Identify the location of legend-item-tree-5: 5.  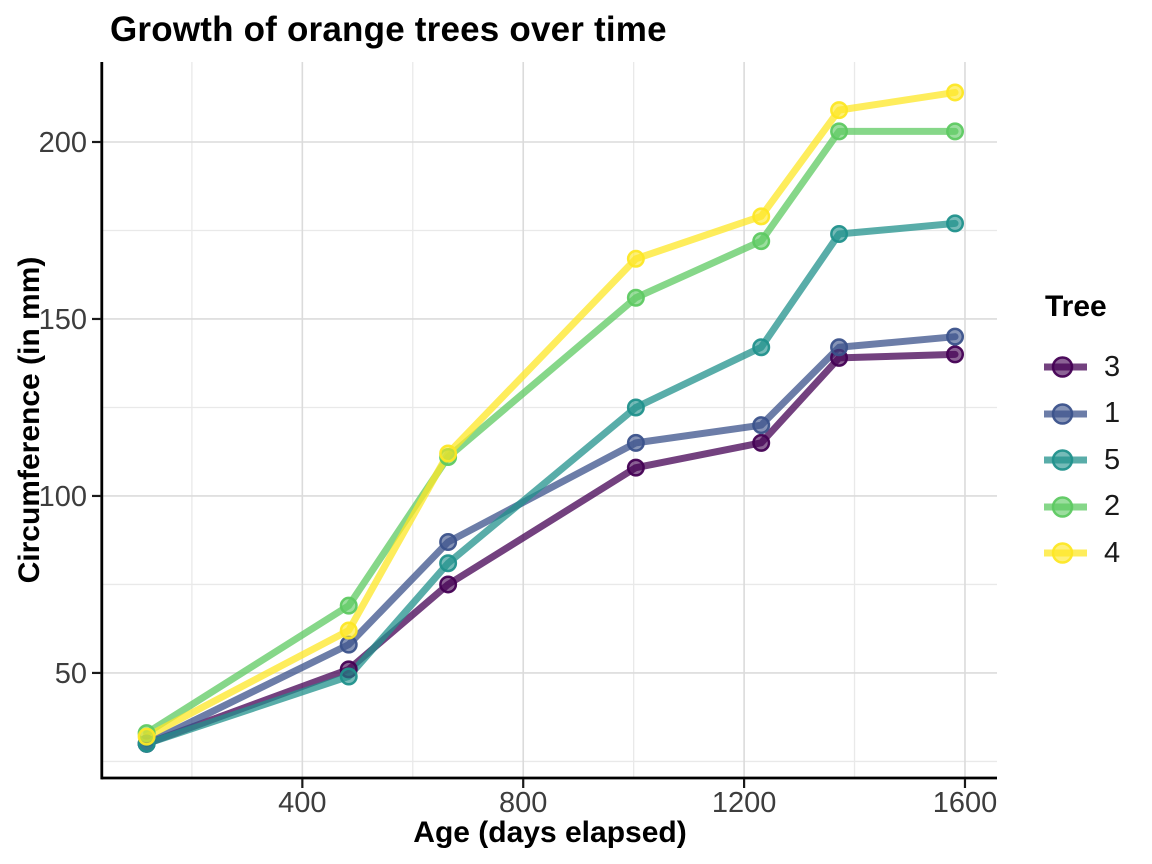
(1081, 460).